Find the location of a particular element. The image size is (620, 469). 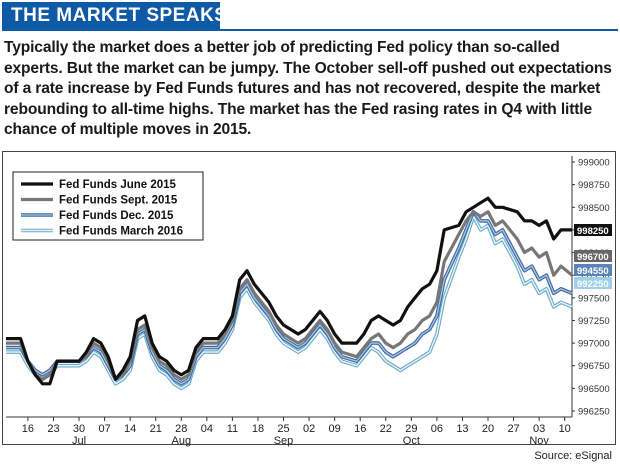

y-tick-label: 997750 is located at coordinates (594, 276).